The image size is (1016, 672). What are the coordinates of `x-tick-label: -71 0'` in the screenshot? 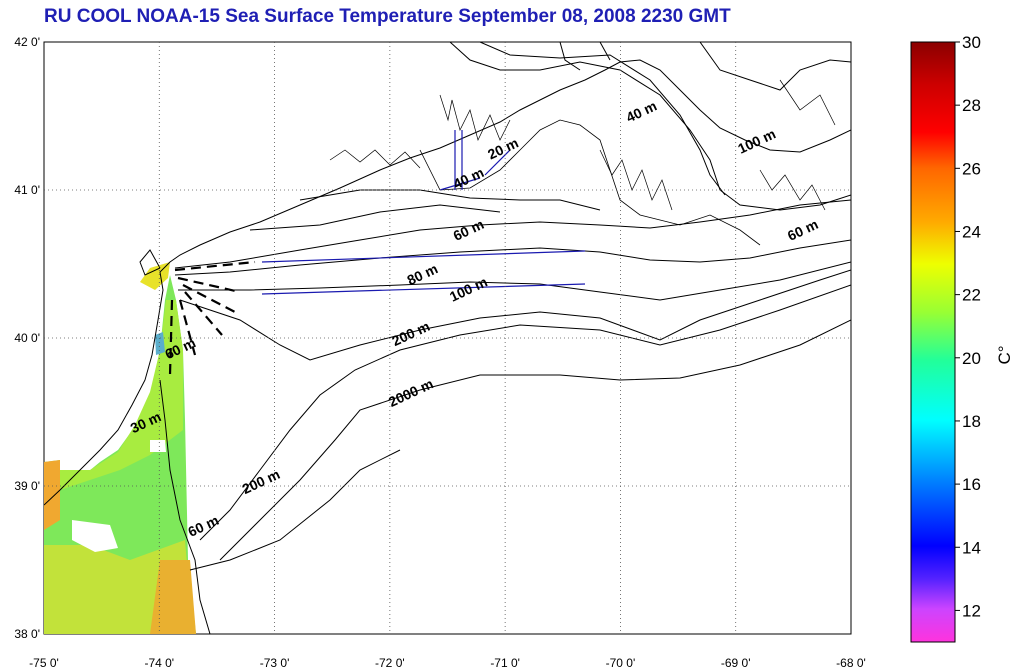 It's located at (505, 663).